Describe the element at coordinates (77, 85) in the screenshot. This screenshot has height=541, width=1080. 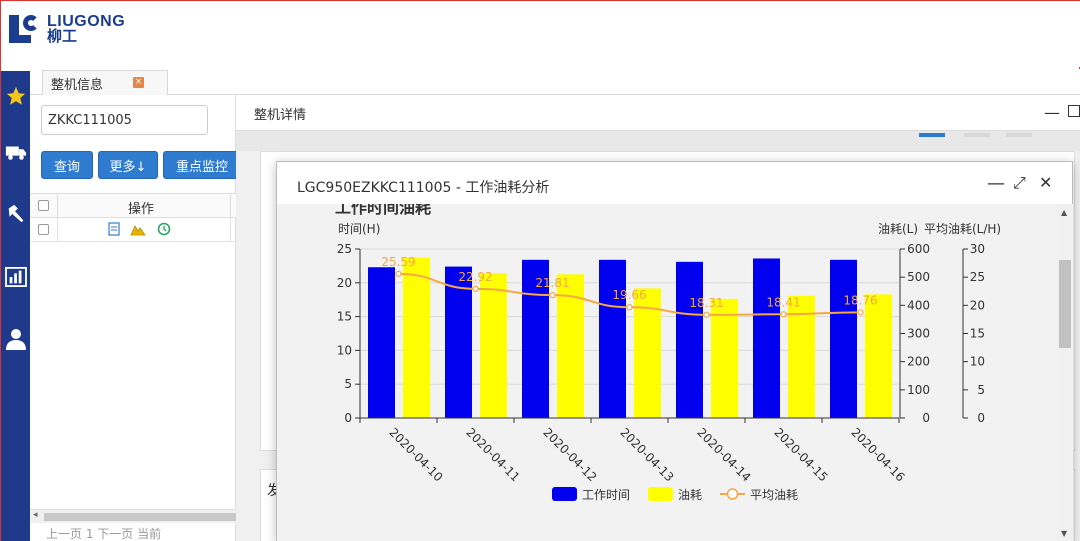
I see `tab-label: 整机信息` at that location.